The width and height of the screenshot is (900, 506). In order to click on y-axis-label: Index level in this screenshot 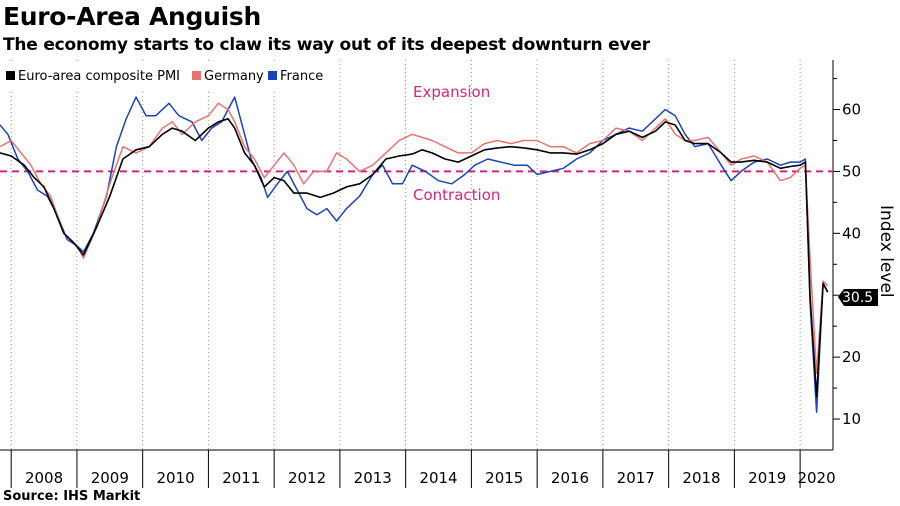, I will do `click(886, 251)`.